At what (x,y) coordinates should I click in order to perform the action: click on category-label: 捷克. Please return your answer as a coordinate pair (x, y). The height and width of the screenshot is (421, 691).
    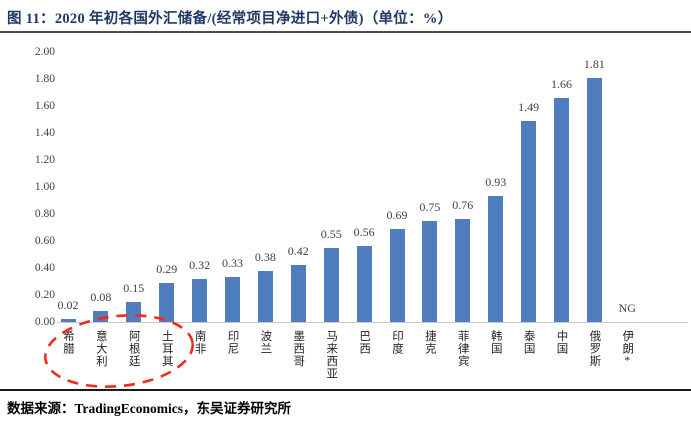
    Looking at the image, I should click on (429, 342).